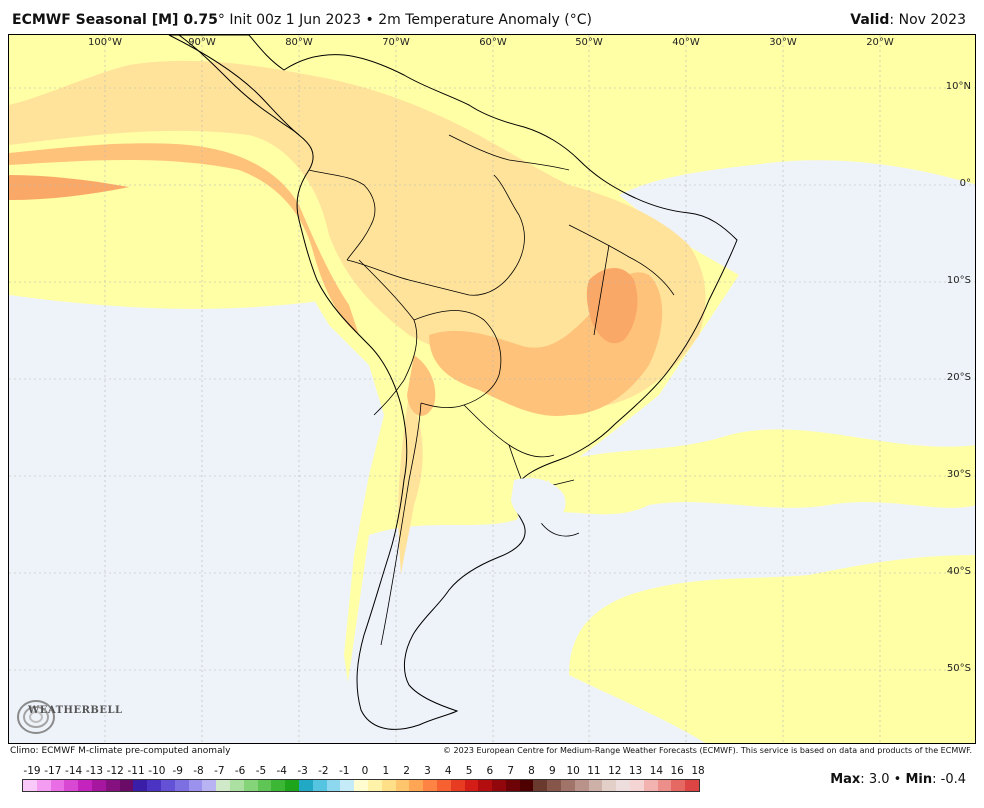  Describe the element at coordinates (202, 42) in the screenshot. I see `lon-label-90w: 90°W` at that location.